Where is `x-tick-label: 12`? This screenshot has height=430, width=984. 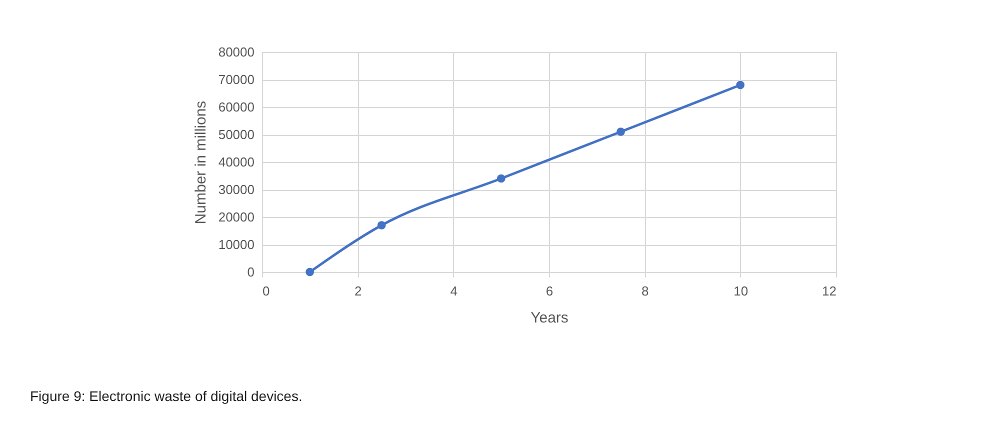
x-tick-label: 12 is located at coordinates (829, 291).